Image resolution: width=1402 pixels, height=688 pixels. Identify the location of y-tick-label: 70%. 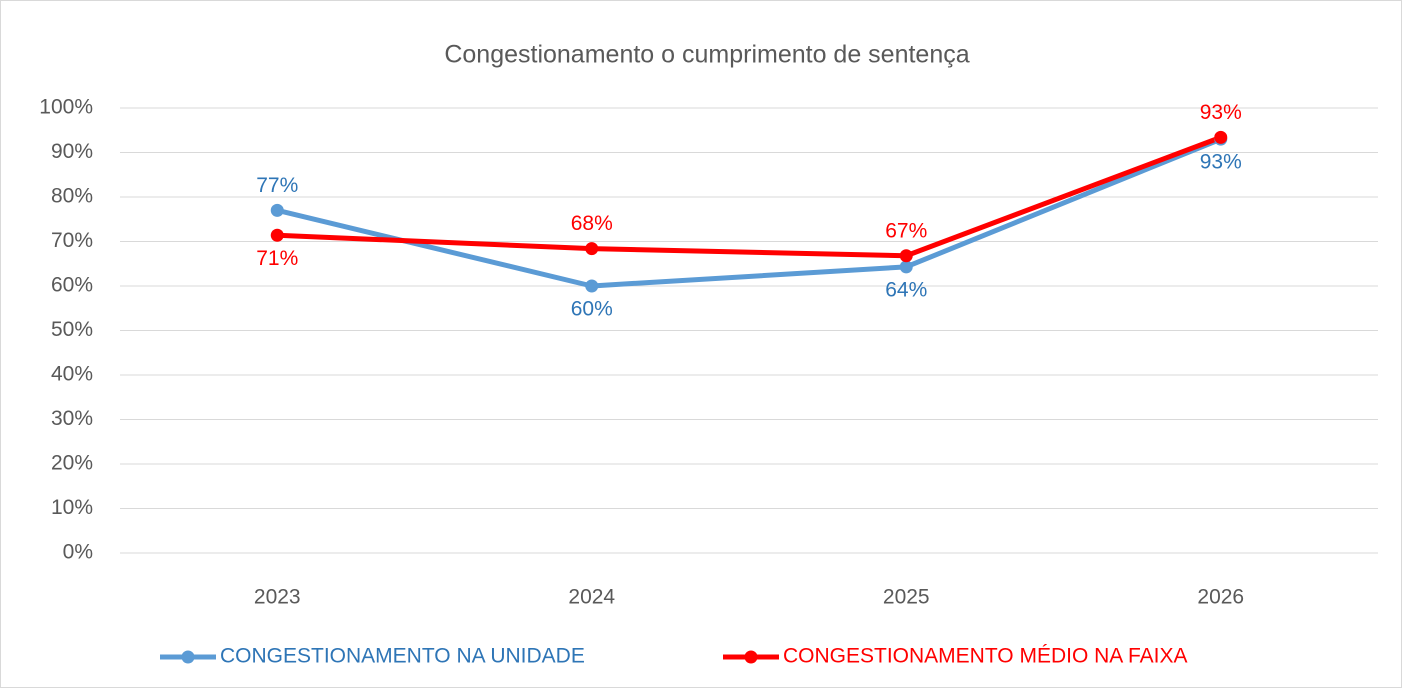
(72, 240).